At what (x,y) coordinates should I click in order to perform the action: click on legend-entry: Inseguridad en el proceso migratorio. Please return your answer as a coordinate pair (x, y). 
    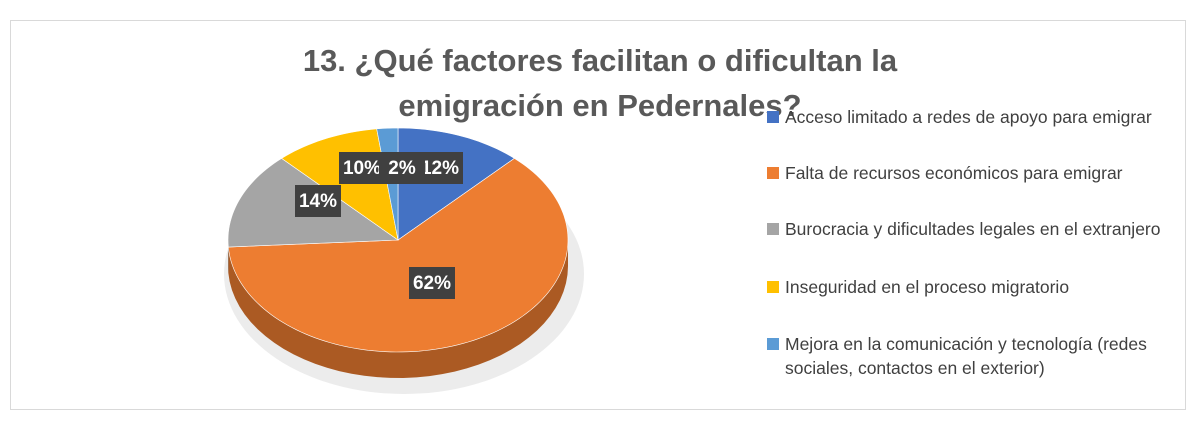
    Looking at the image, I should click on (972, 287).